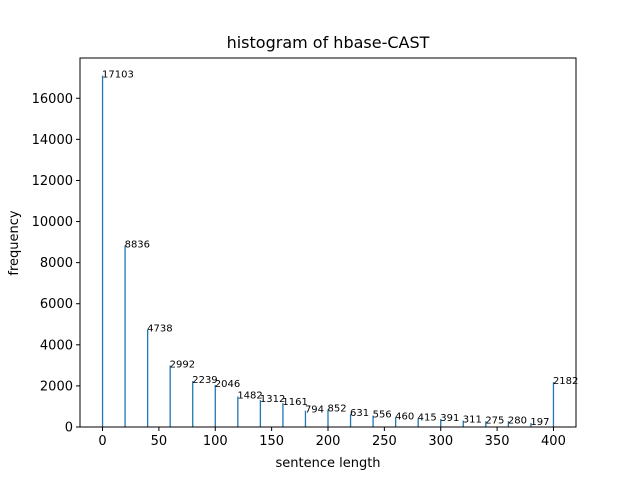 The width and height of the screenshot is (640, 480). What do you see at coordinates (272, 399) in the screenshot?
I see `data-label-140: 1312` at bounding box center [272, 399].